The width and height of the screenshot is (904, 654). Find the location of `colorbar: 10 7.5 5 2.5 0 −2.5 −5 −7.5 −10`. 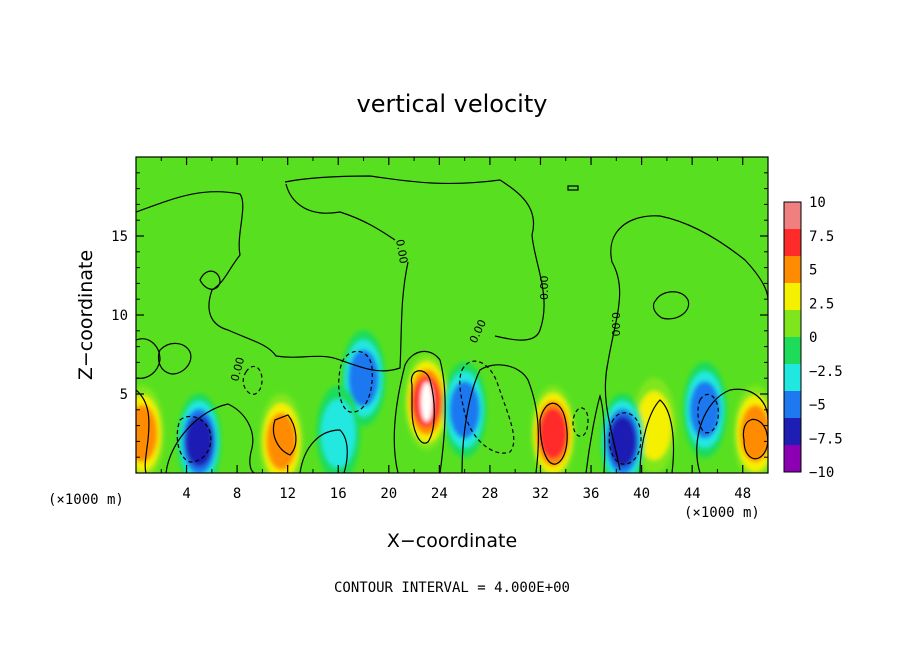

colorbar: 10 7.5 5 2.5 0 −2.5 −5 −7.5 −10 is located at coordinates (813, 338).